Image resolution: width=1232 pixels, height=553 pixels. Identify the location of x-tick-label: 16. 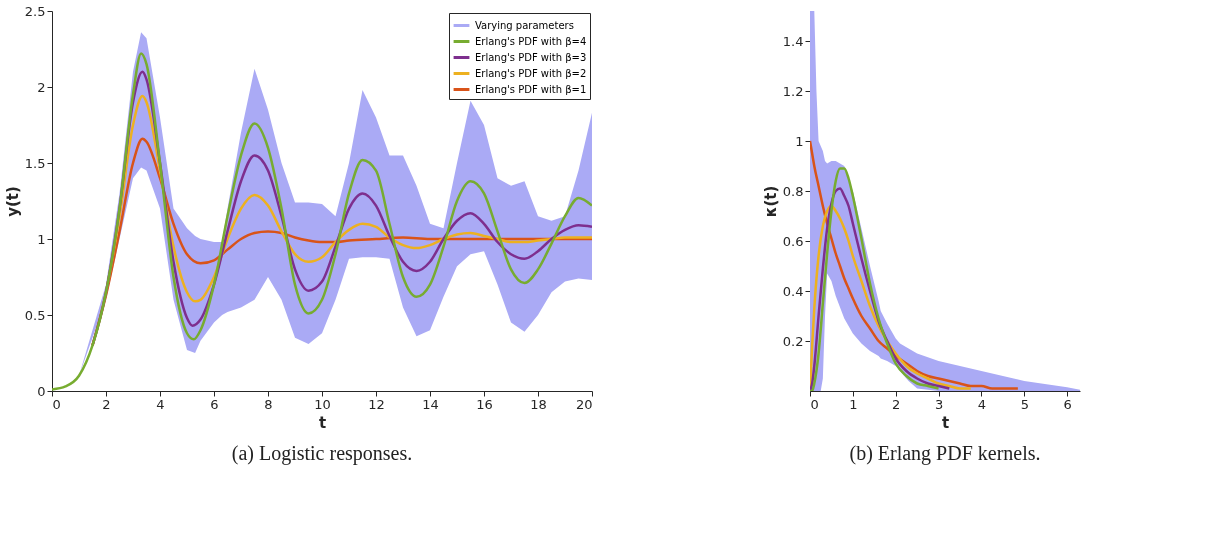
(484, 404).